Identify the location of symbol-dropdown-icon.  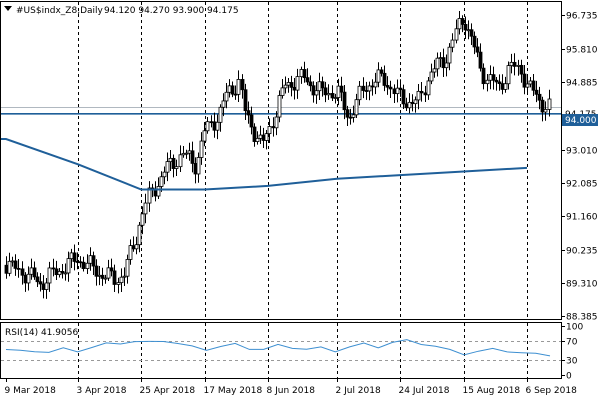
(8, 8).